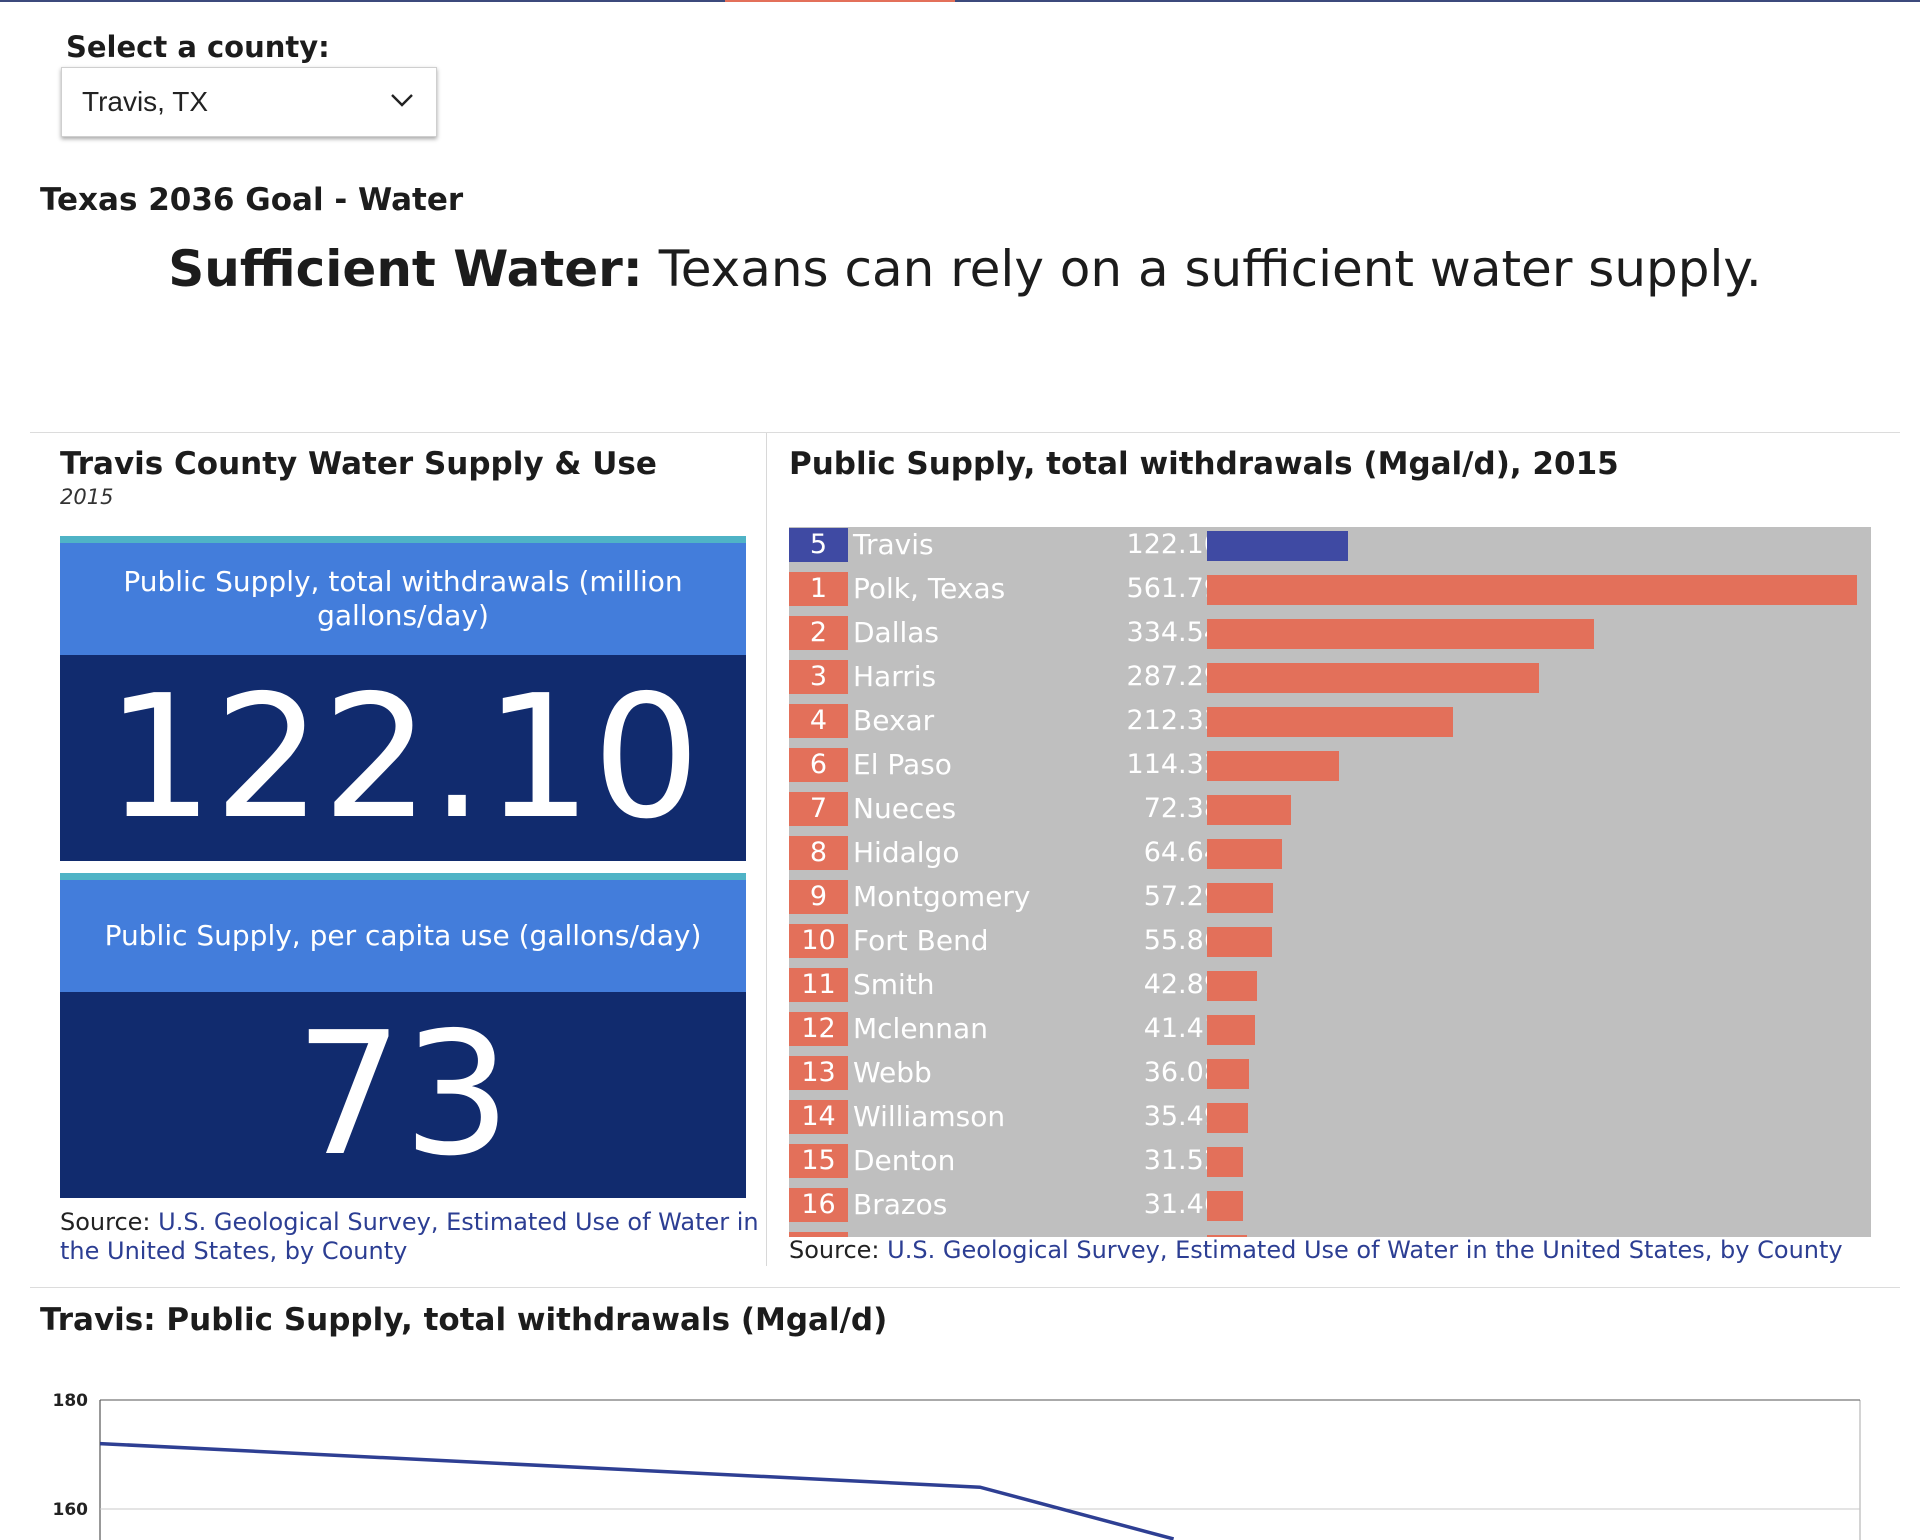 Image resolution: width=1920 pixels, height=1540 pixels. Describe the element at coordinates (249, 102) in the screenshot. I see `county-select: Travis, TX` at that location.